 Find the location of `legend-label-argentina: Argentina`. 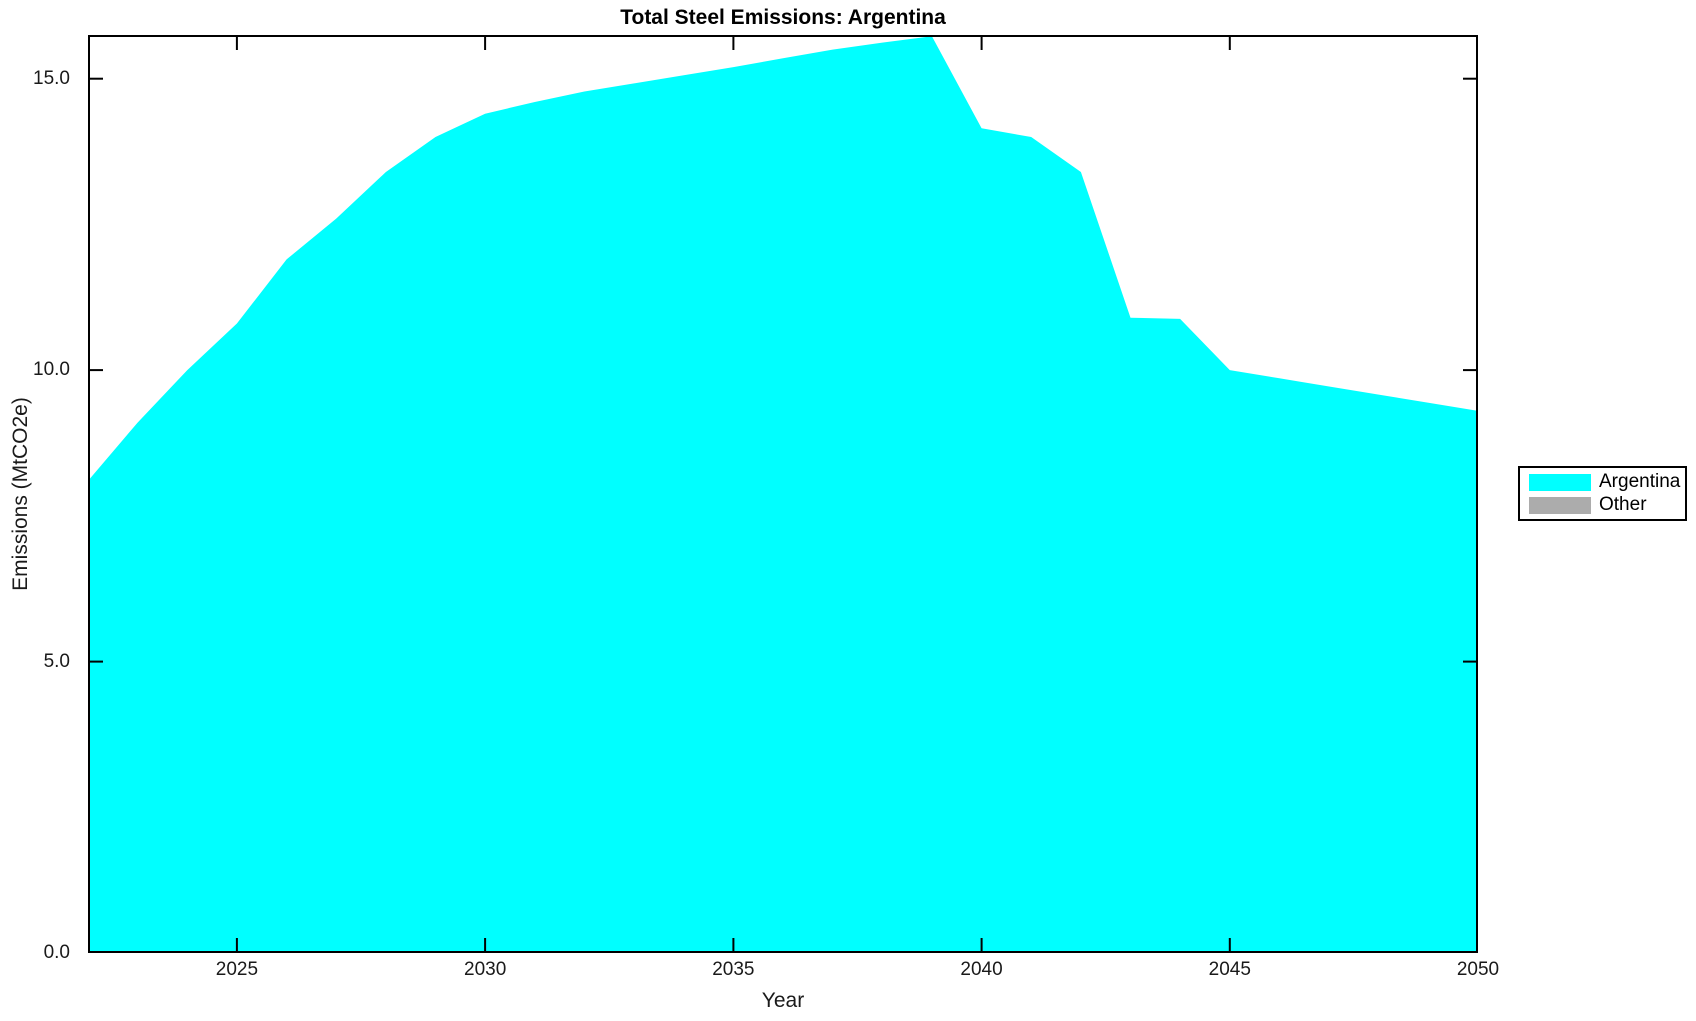

legend-label-argentina: Argentina is located at coordinates (1640, 481).